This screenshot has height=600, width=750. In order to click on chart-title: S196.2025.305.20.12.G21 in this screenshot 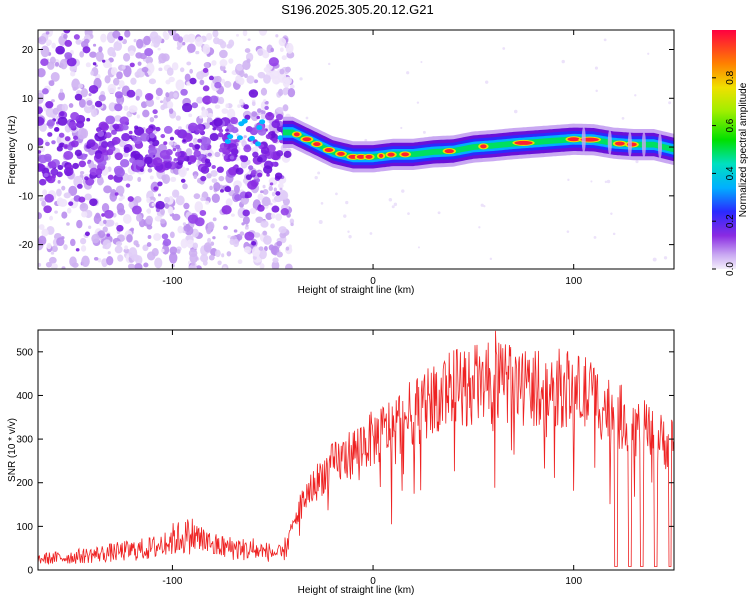, I will do `click(357, 9)`.